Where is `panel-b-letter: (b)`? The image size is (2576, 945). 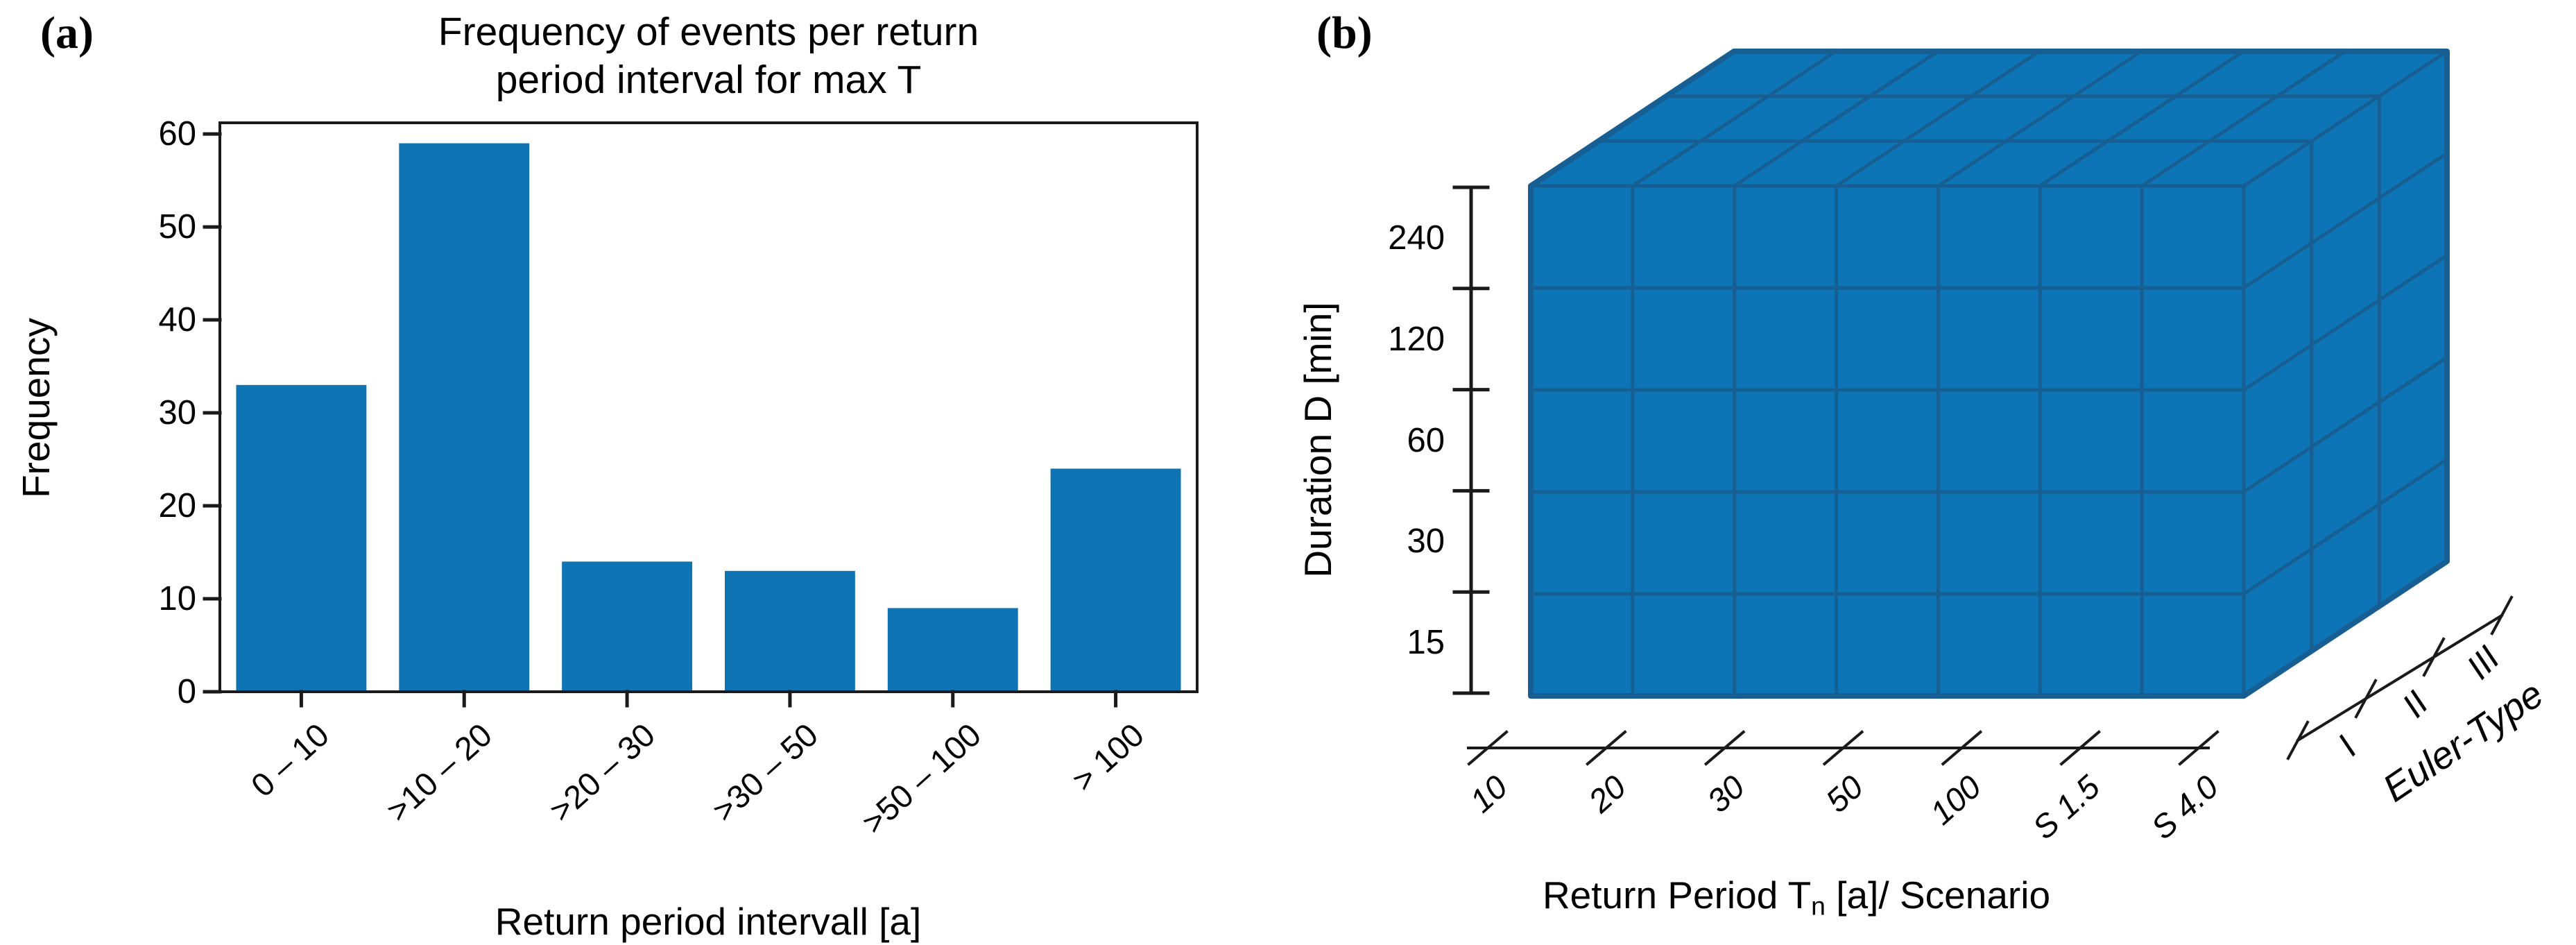 panel-b-letter: (b) is located at coordinates (1344, 33).